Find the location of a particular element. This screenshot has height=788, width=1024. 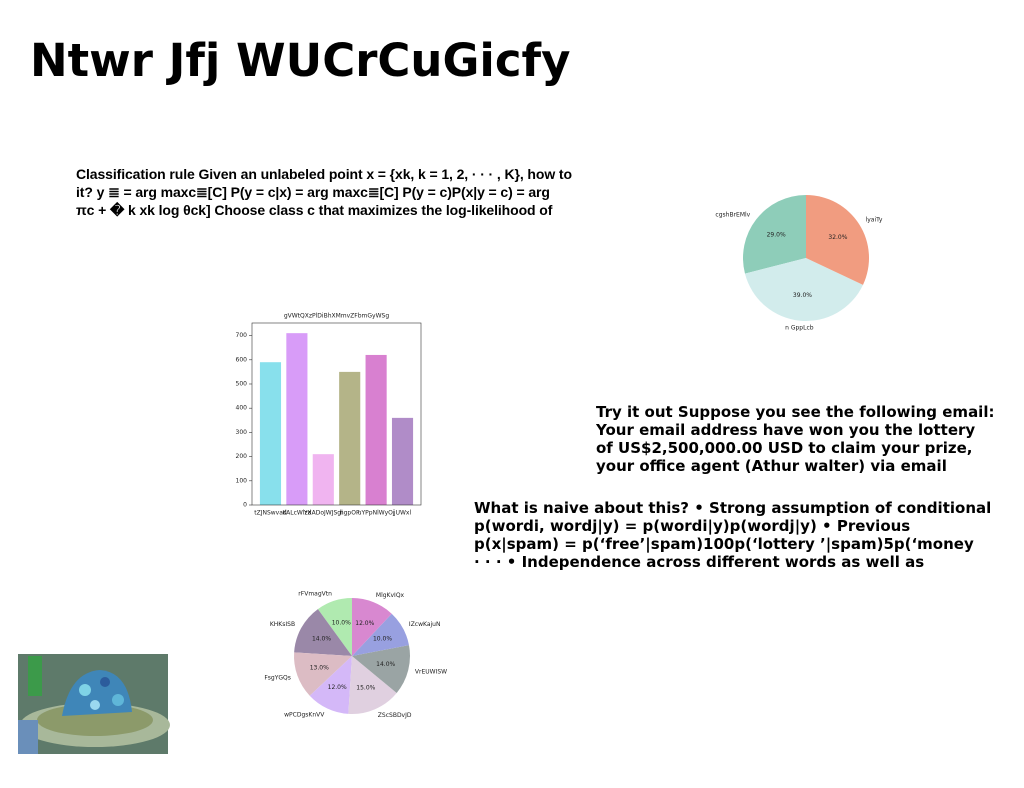

value-label: 13.0% is located at coordinates (319, 667).